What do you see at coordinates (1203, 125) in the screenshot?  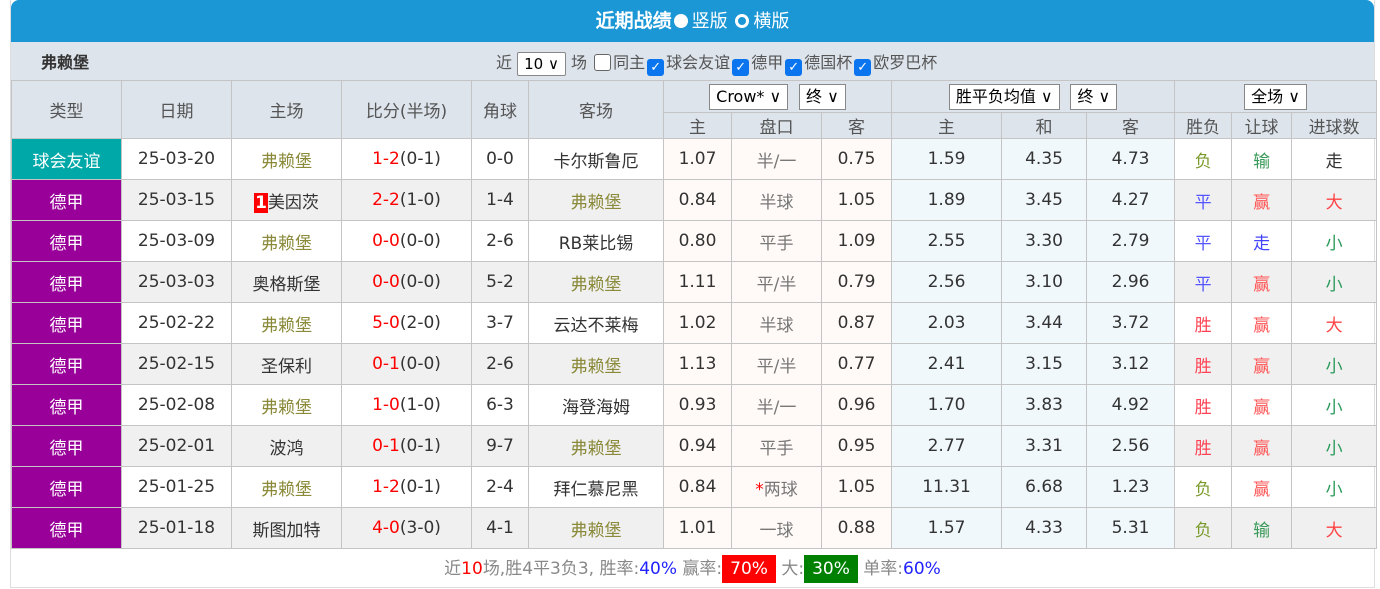 I see `subcol-header: 胜负` at bounding box center [1203, 125].